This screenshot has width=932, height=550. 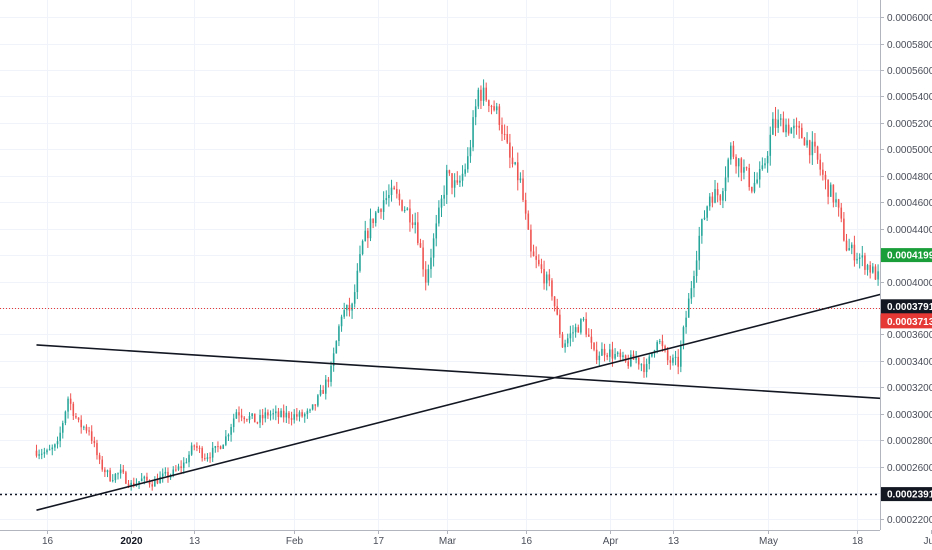 I want to click on time-tick-label: Apr, so click(x=611, y=541).